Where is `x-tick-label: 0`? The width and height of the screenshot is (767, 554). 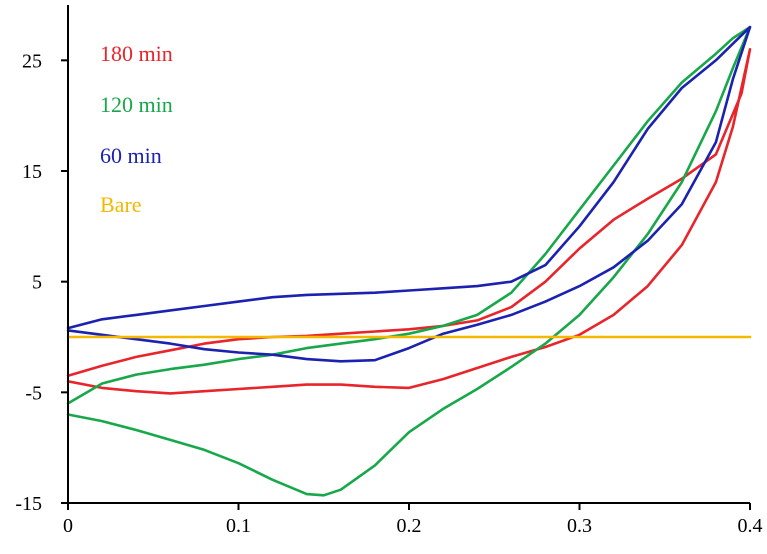 x-tick-label: 0 is located at coordinates (68, 526).